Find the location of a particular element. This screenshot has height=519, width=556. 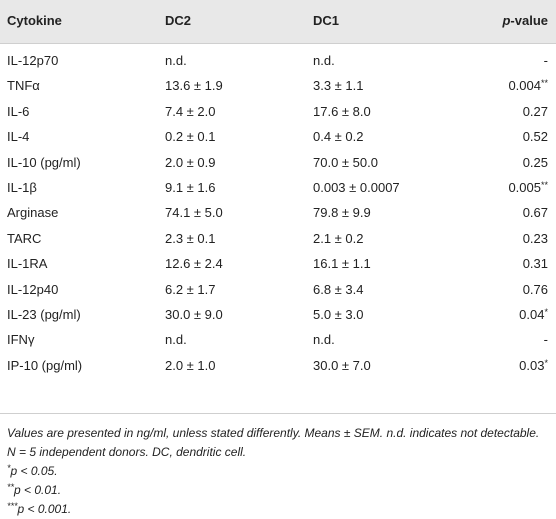

p-value-cell: 0.27 is located at coordinates (535, 112).